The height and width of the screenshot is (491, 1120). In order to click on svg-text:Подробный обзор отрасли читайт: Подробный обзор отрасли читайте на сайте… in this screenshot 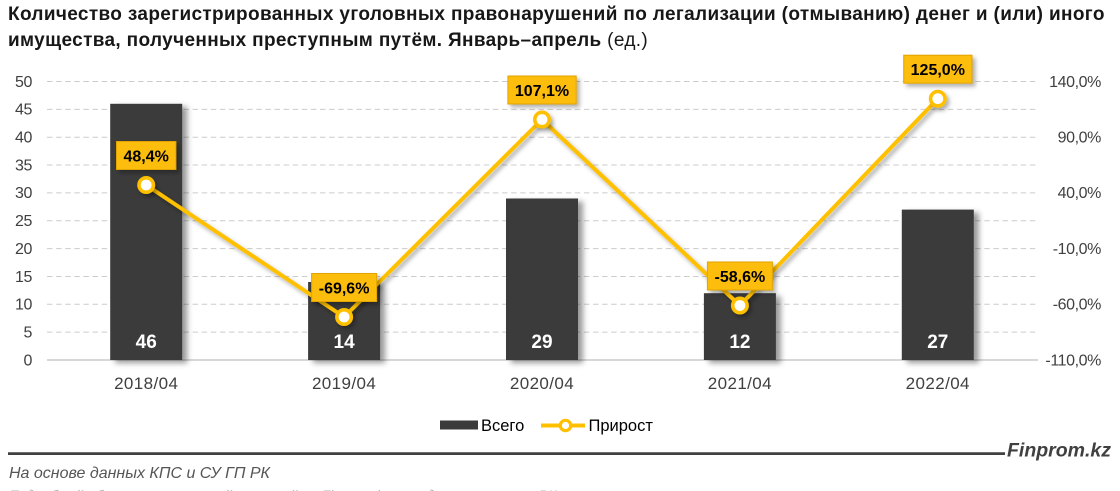, I will do `click(283, 489)`.